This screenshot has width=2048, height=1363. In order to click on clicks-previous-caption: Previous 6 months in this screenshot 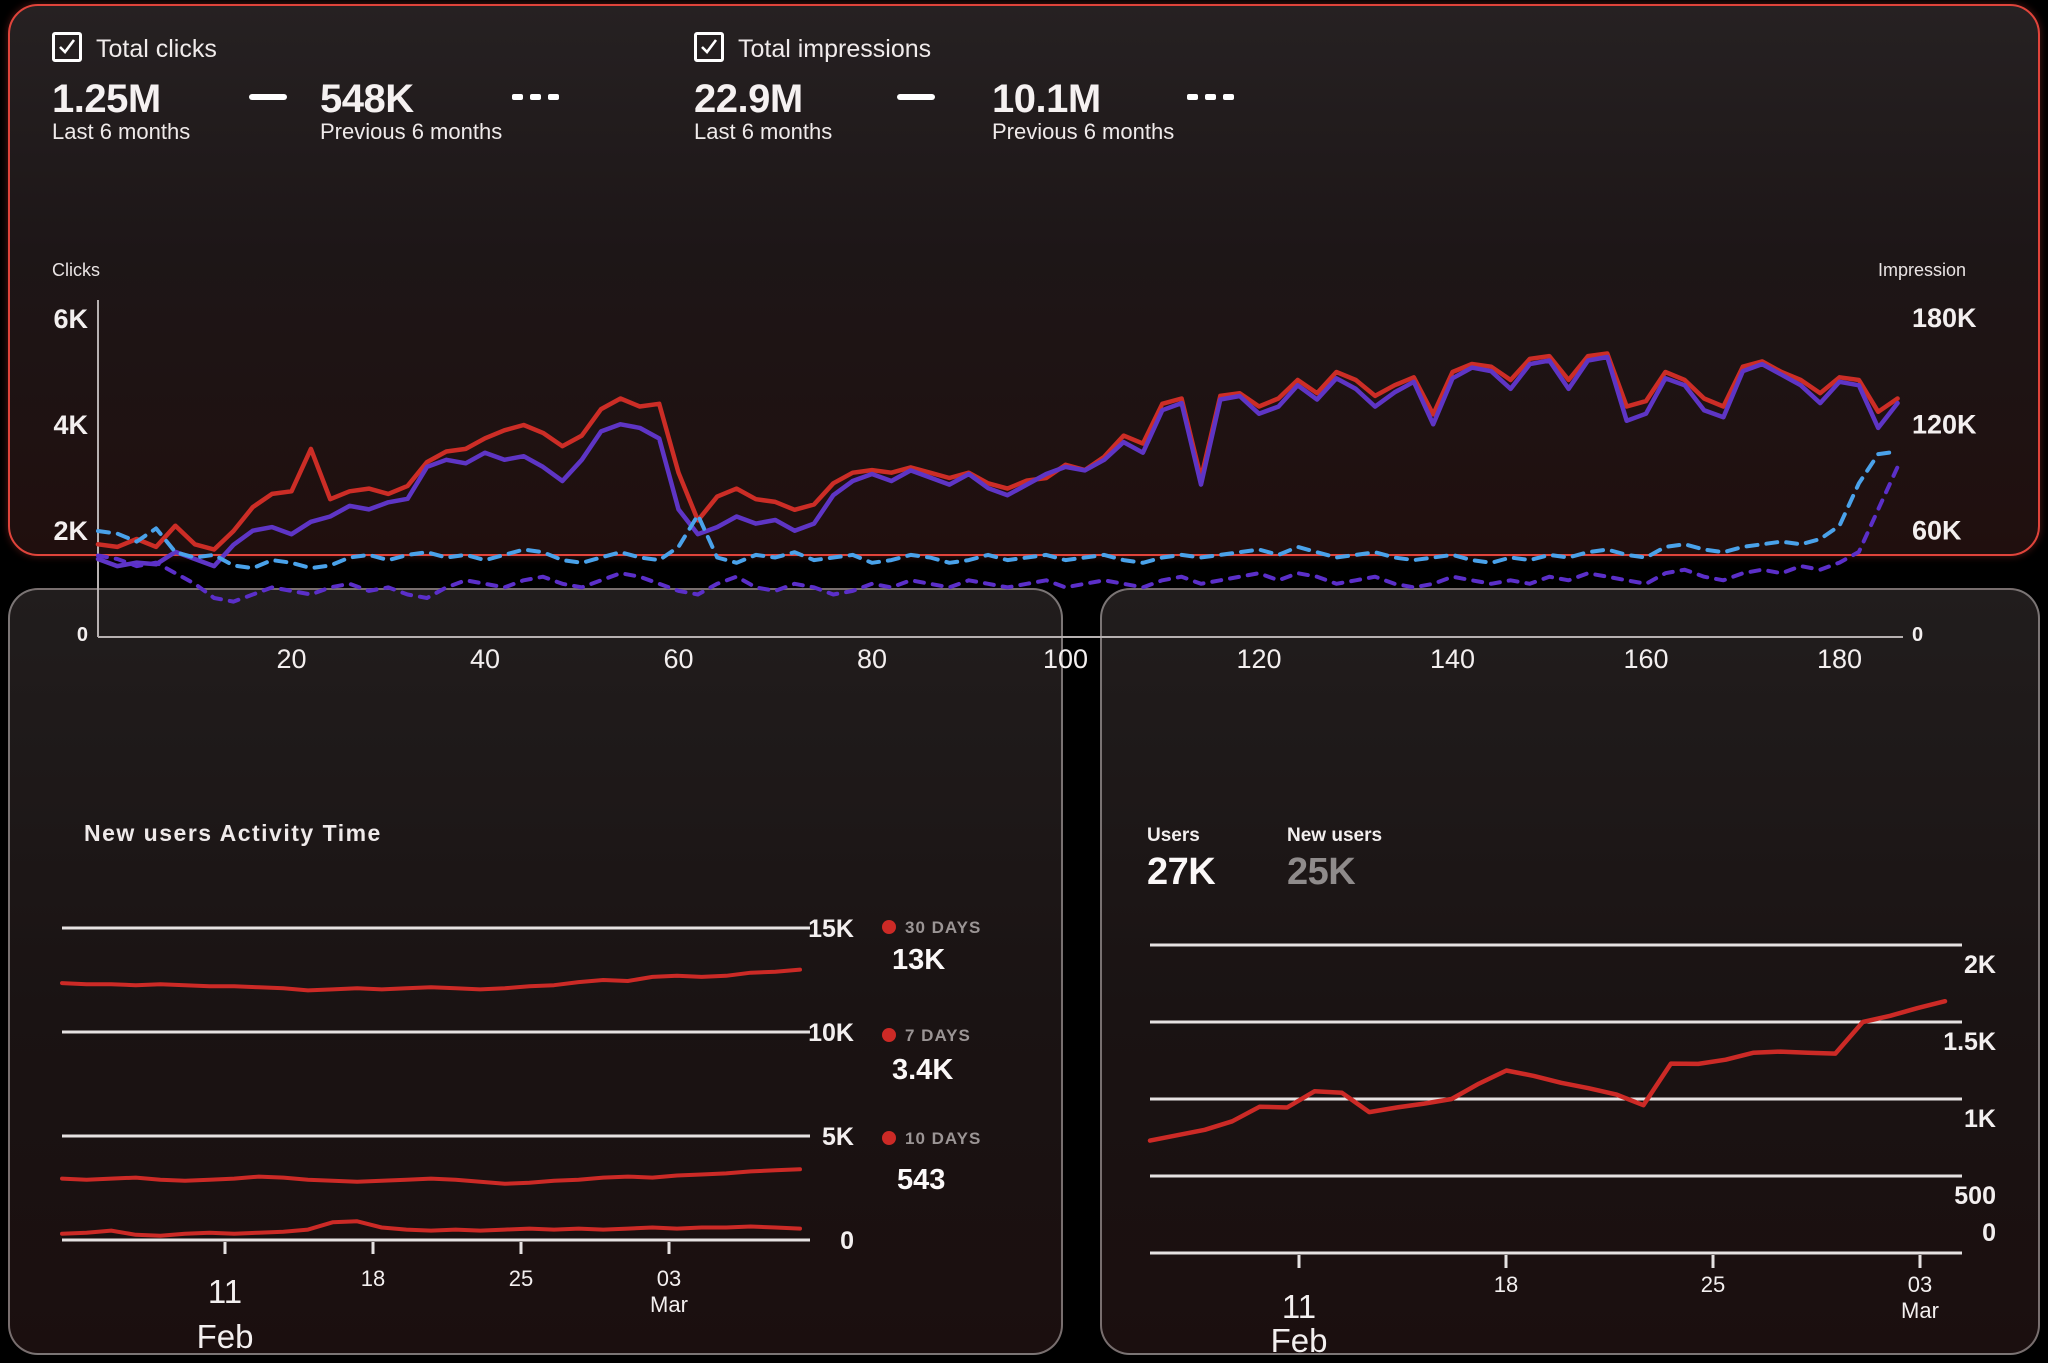, I will do `click(411, 131)`.